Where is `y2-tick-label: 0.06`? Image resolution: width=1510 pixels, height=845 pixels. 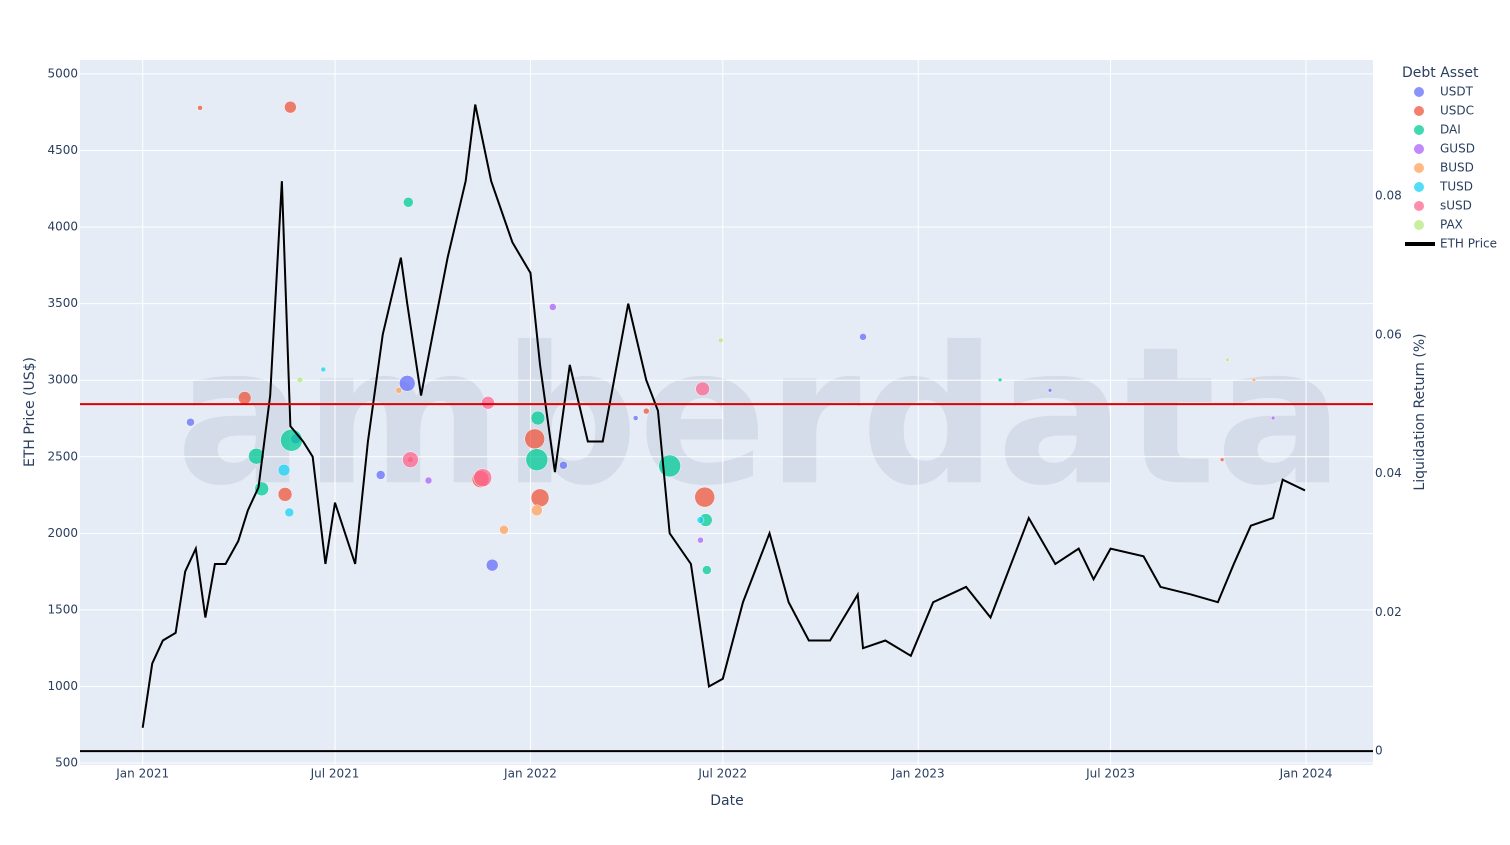
y2-tick-label: 0.06 is located at coordinates (1388, 334).